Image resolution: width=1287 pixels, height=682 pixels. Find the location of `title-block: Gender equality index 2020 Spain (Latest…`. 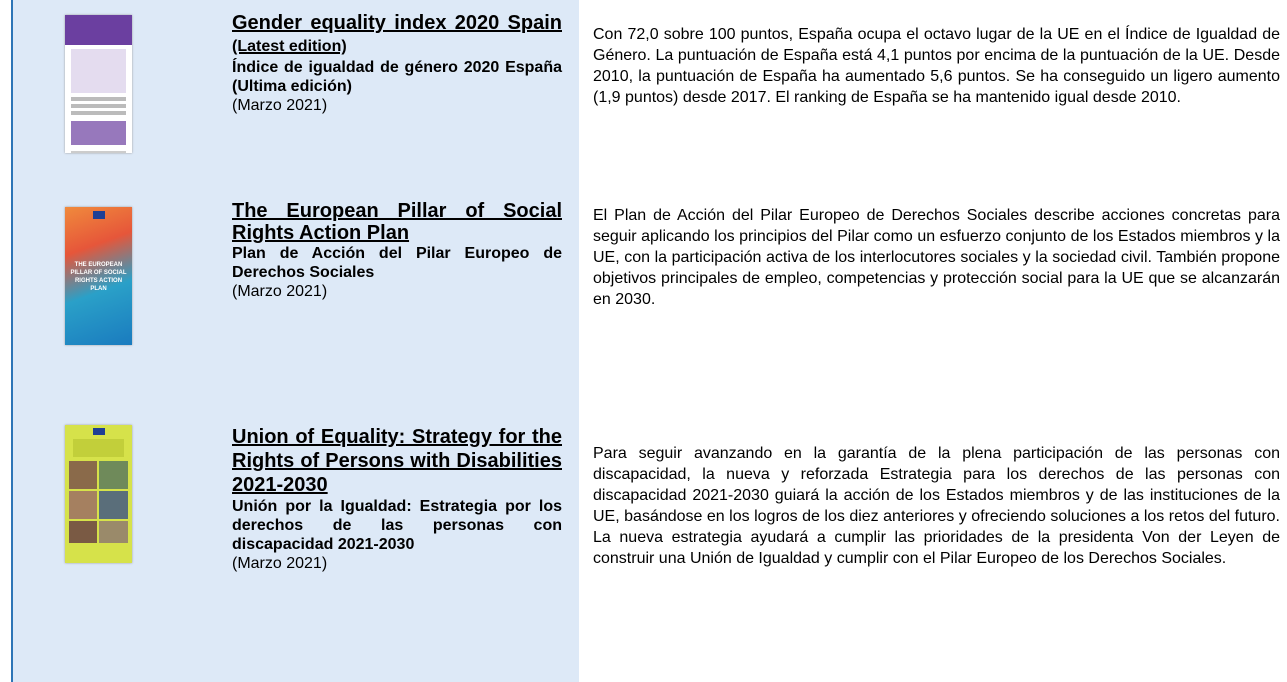

title-block: Gender equality index 2020 Spain (Latest… is located at coordinates (397, 63).